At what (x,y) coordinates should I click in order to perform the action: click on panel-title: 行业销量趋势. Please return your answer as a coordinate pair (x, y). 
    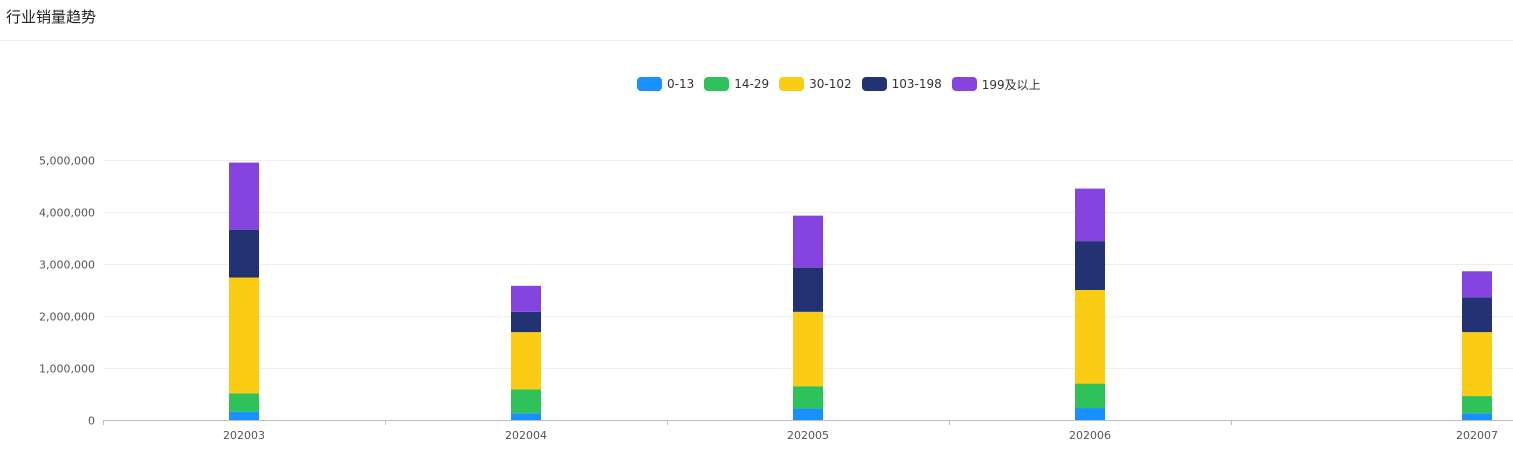
    Looking at the image, I should click on (51, 17).